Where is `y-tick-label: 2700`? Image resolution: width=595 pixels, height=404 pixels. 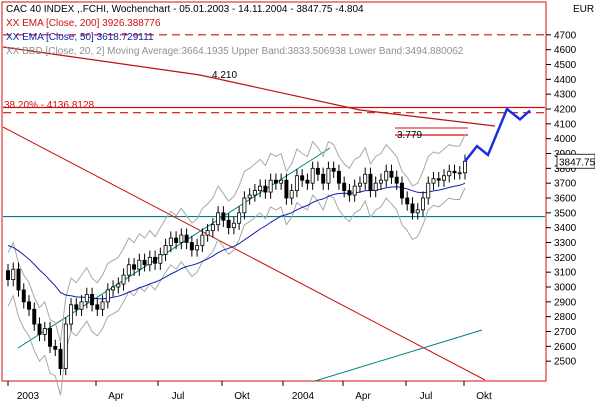 y-tick-label: 2700 is located at coordinates (565, 332).